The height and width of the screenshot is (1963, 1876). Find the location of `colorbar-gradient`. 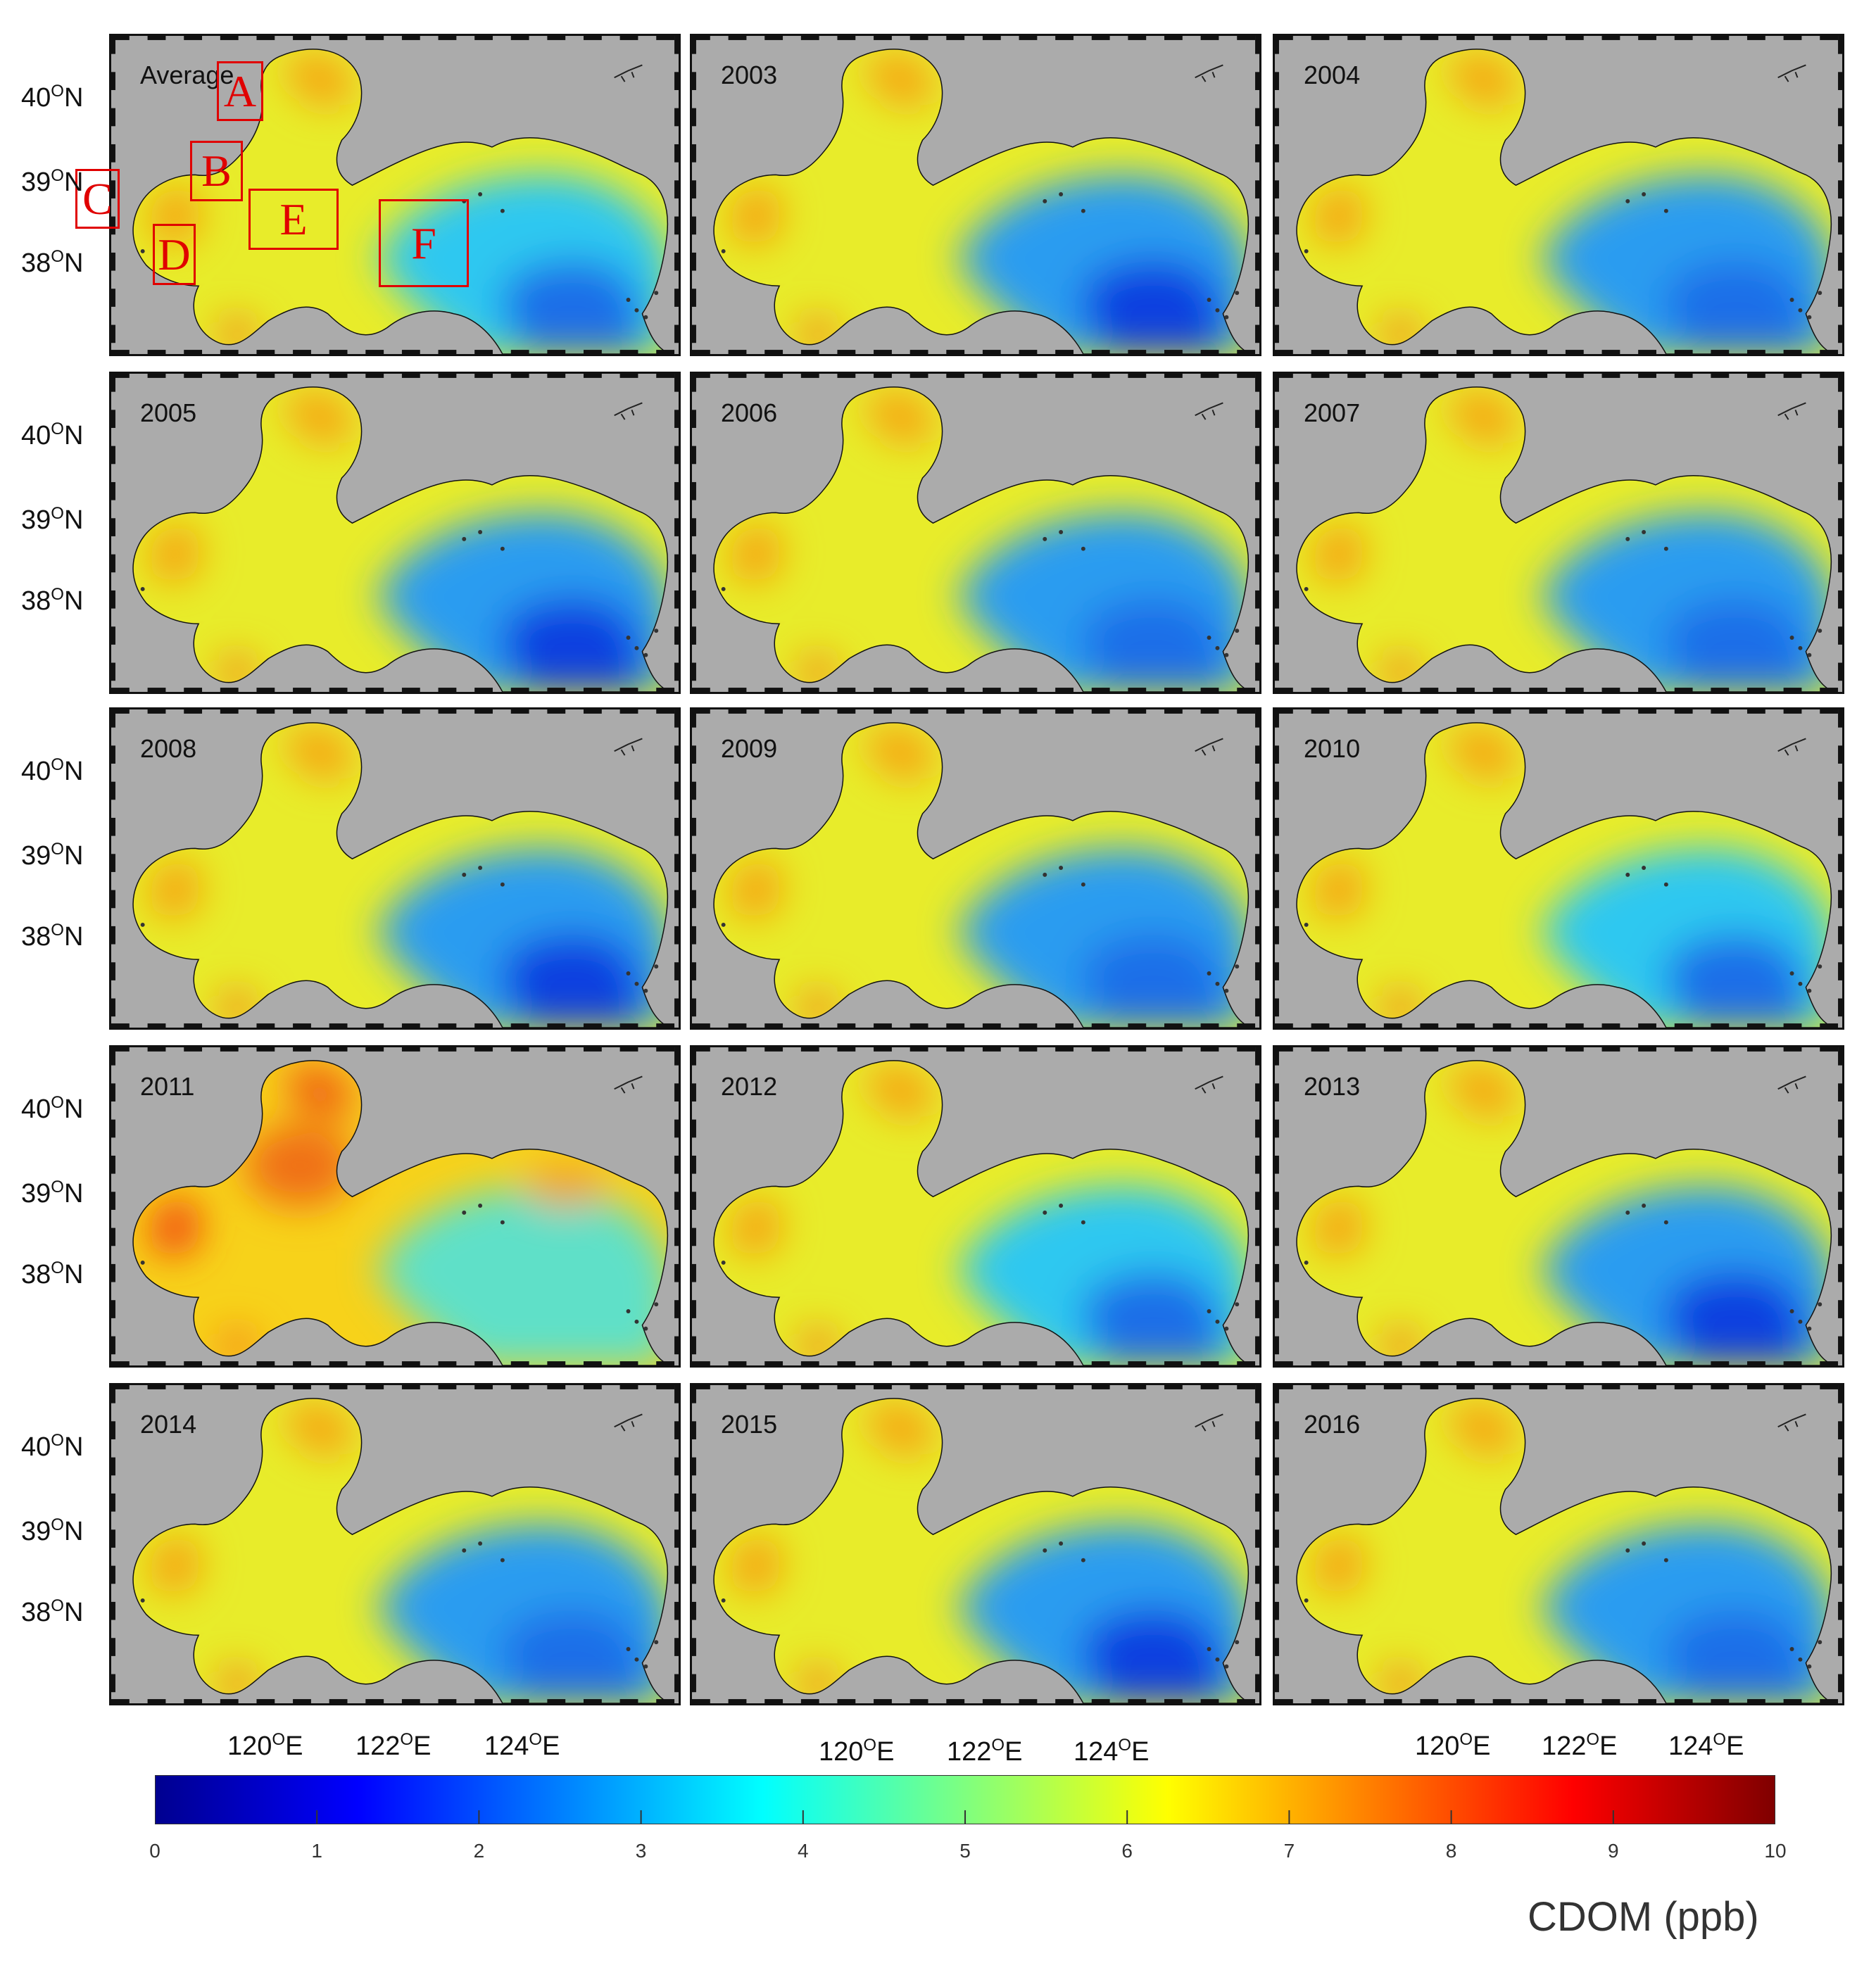

colorbar-gradient is located at coordinates (965, 1800).